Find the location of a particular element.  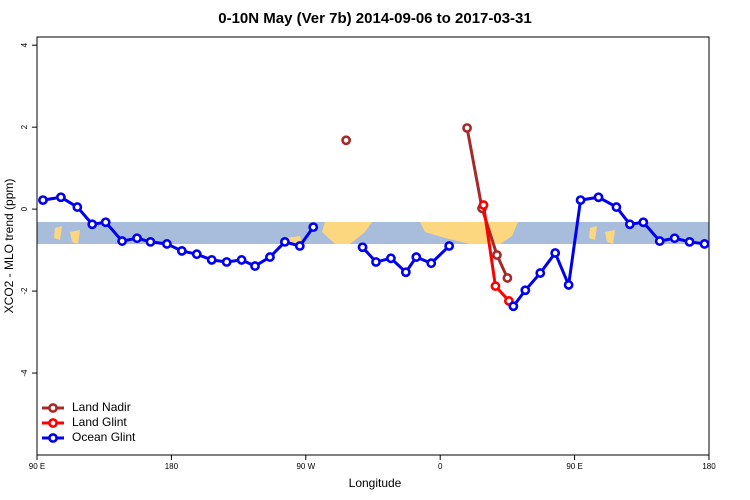

y-tick-label: 2 is located at coordinates (24, 126).